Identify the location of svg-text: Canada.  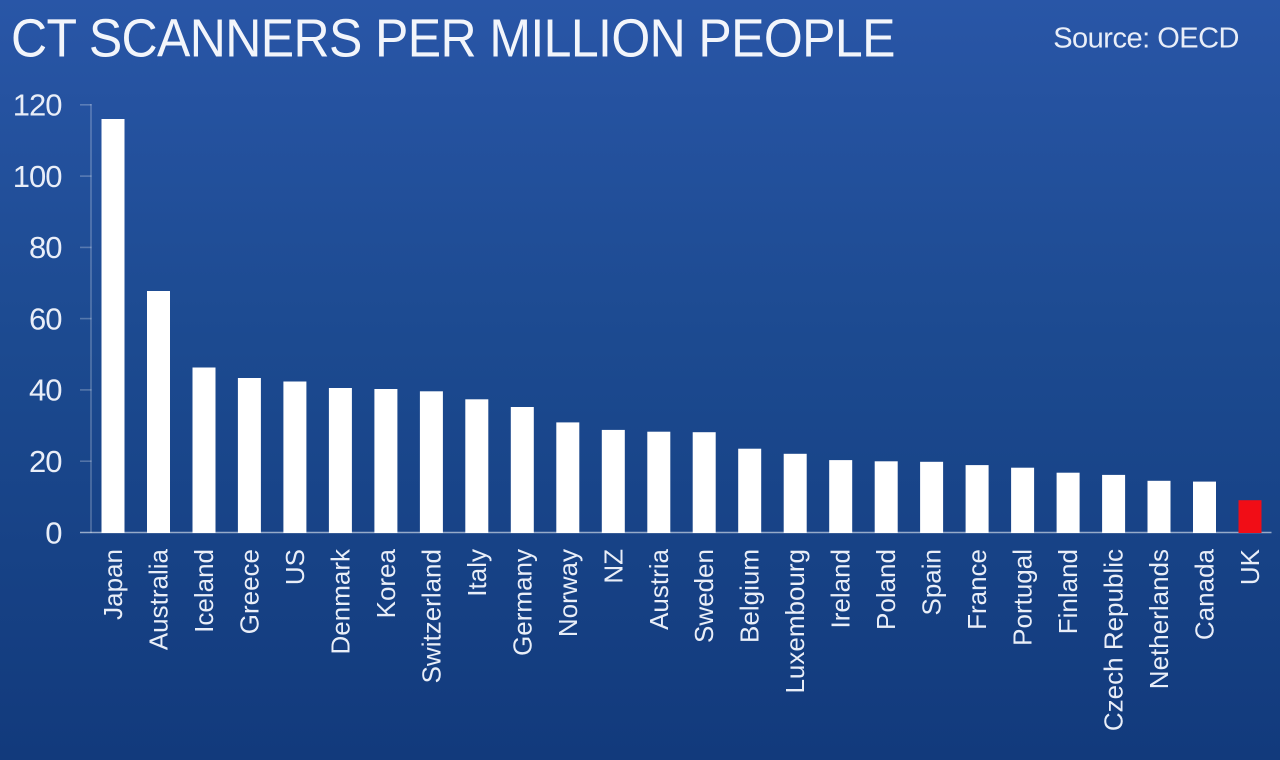
(1205, 594).